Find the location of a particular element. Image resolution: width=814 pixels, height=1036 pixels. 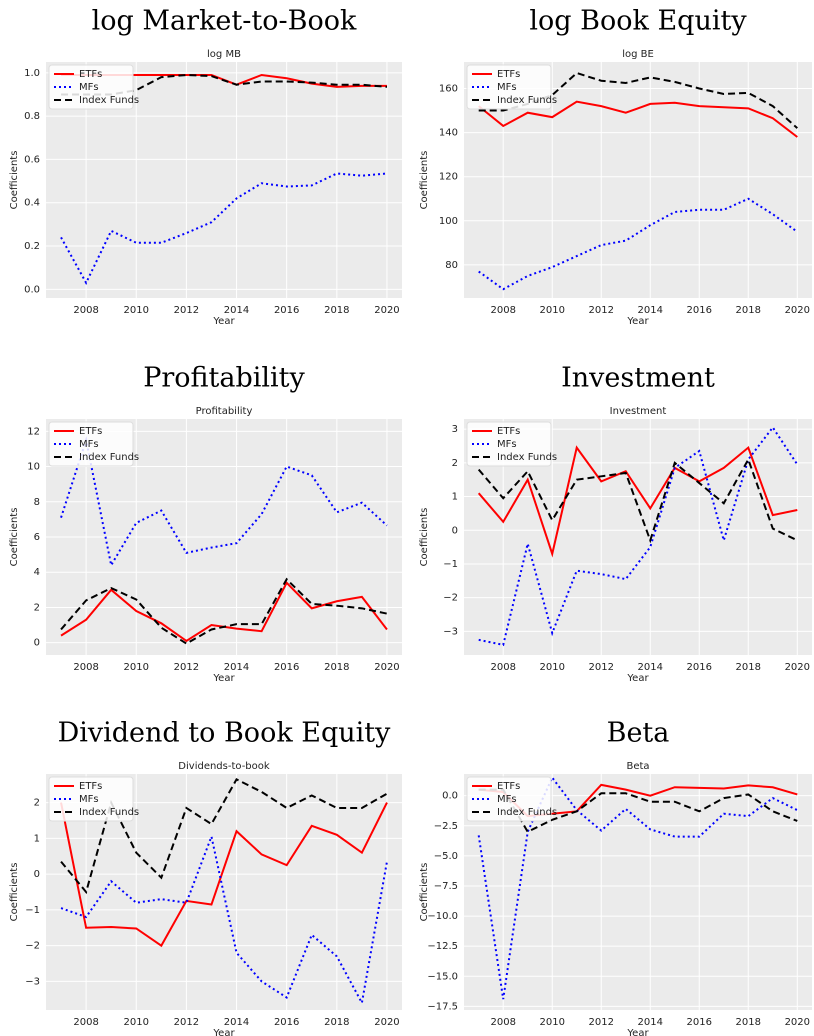

chart-title: Investment is located at coordinates (638, 411).